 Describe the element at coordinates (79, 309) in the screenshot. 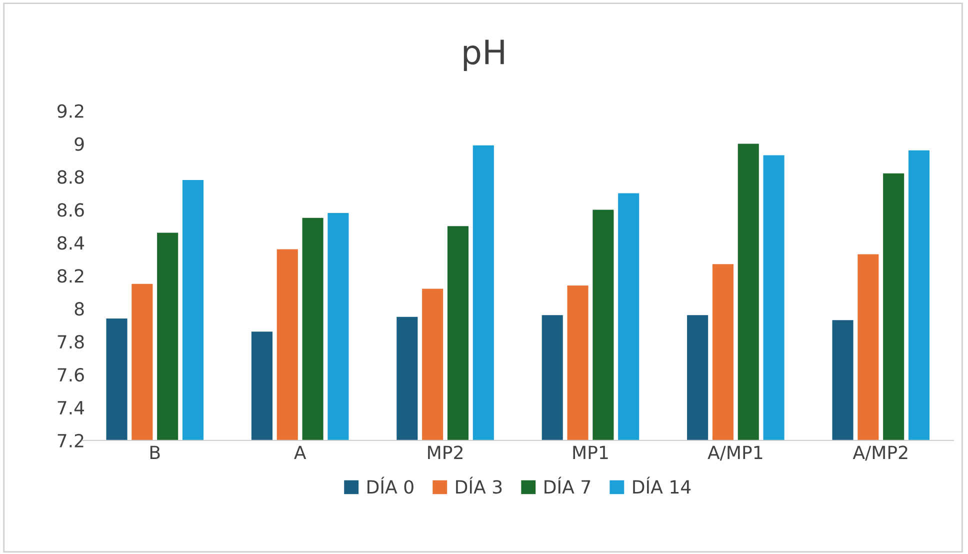

I see `y-tick-label: 8` at that location.